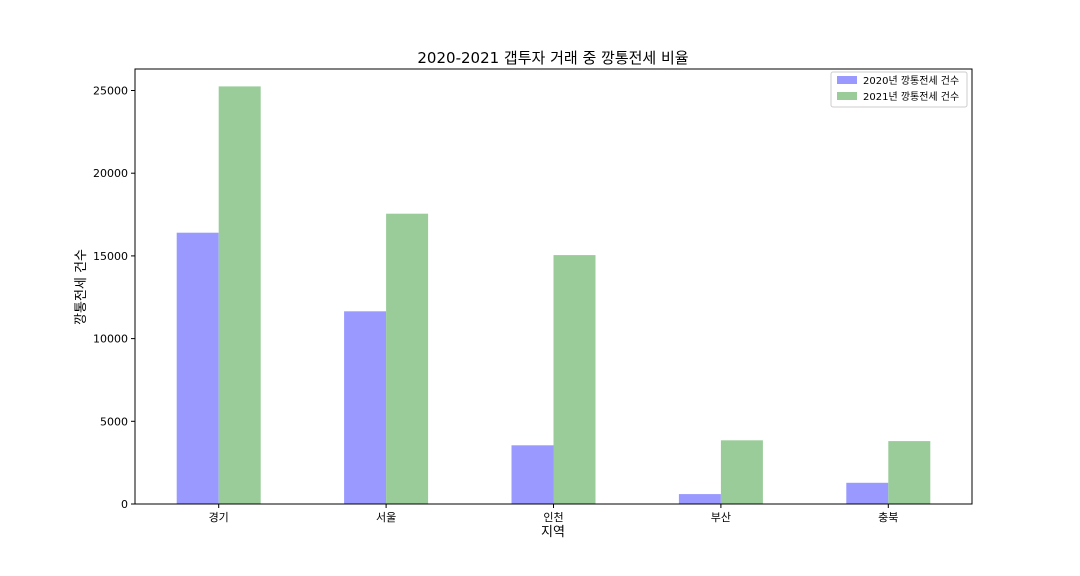 The image size is (1080, 576). What do you see at coordinates (553, 517) in the screenshot?
I see `x-tick-label: 인천` at bounding box center [553, 517].